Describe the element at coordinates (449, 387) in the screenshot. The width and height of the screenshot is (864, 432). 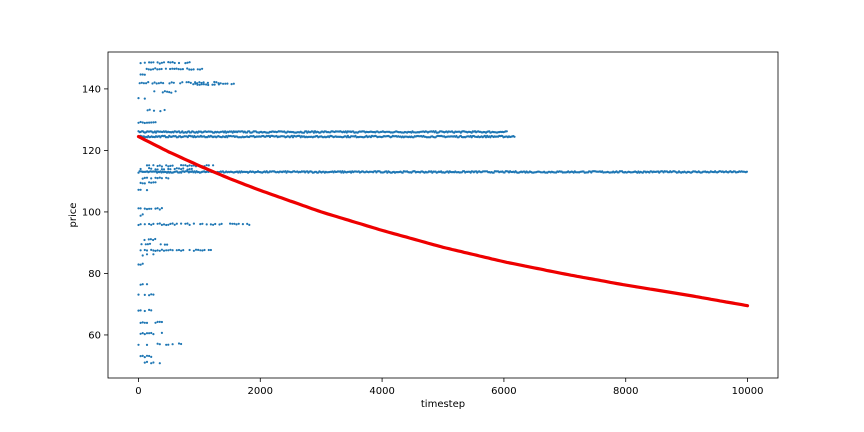
I see `x-axis-ticks: 0 2000 4000 6000 8000 10000` at that location.